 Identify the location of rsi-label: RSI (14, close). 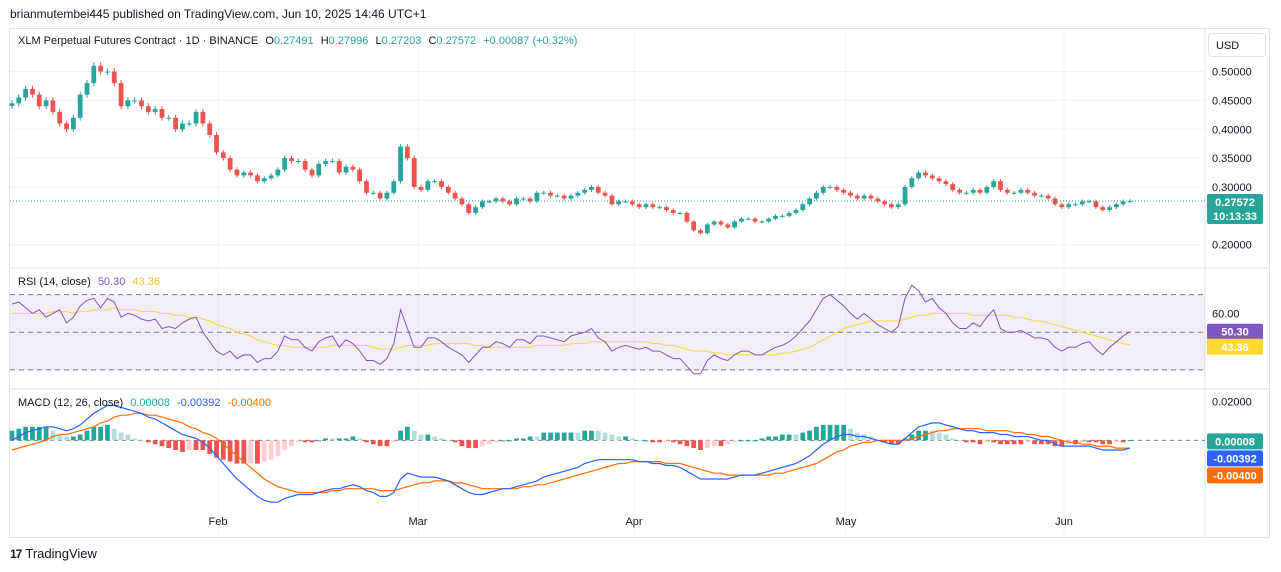
(54, 282).